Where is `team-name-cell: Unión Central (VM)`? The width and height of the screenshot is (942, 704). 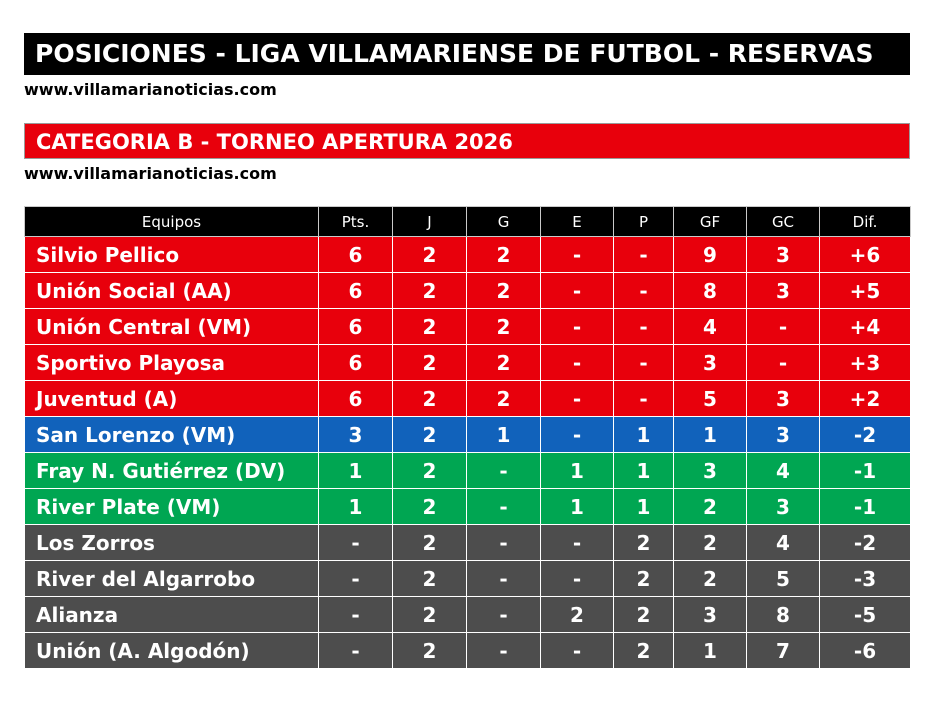
team-name-cell: Unión Central (VM) is located at coordinates (171, 326).